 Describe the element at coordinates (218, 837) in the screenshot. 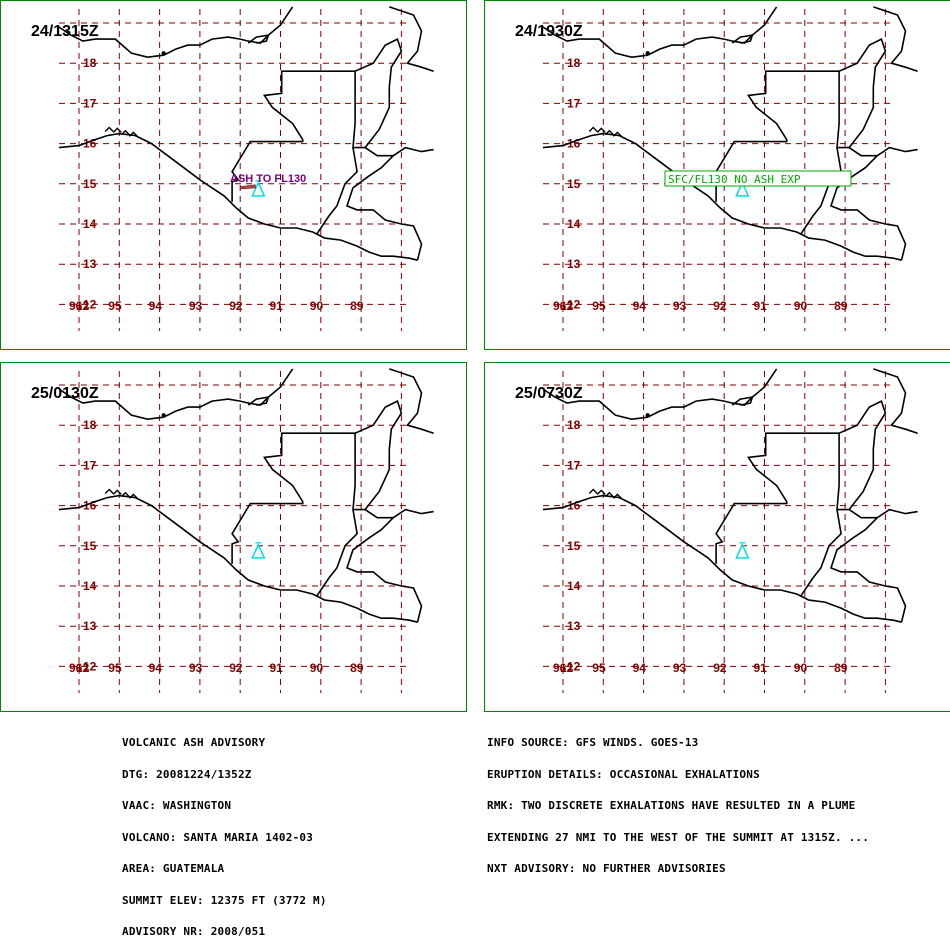

I see `advisory-line: VOLCANO: SANTA MARIA 1402-03` at that location.